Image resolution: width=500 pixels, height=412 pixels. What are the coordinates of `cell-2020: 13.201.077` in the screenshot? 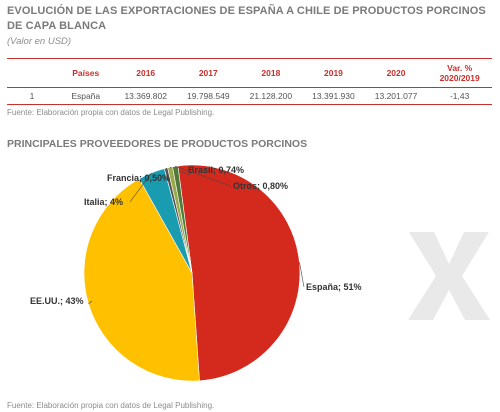 It's located at (396, 96).